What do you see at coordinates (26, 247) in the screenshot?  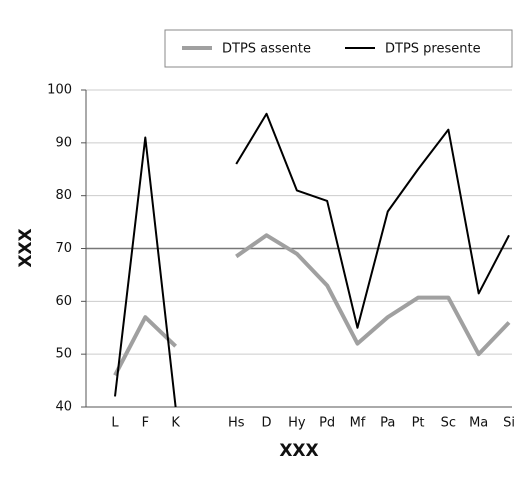 I see `y-axis-title: XXX` at bounding box center [26, 247].